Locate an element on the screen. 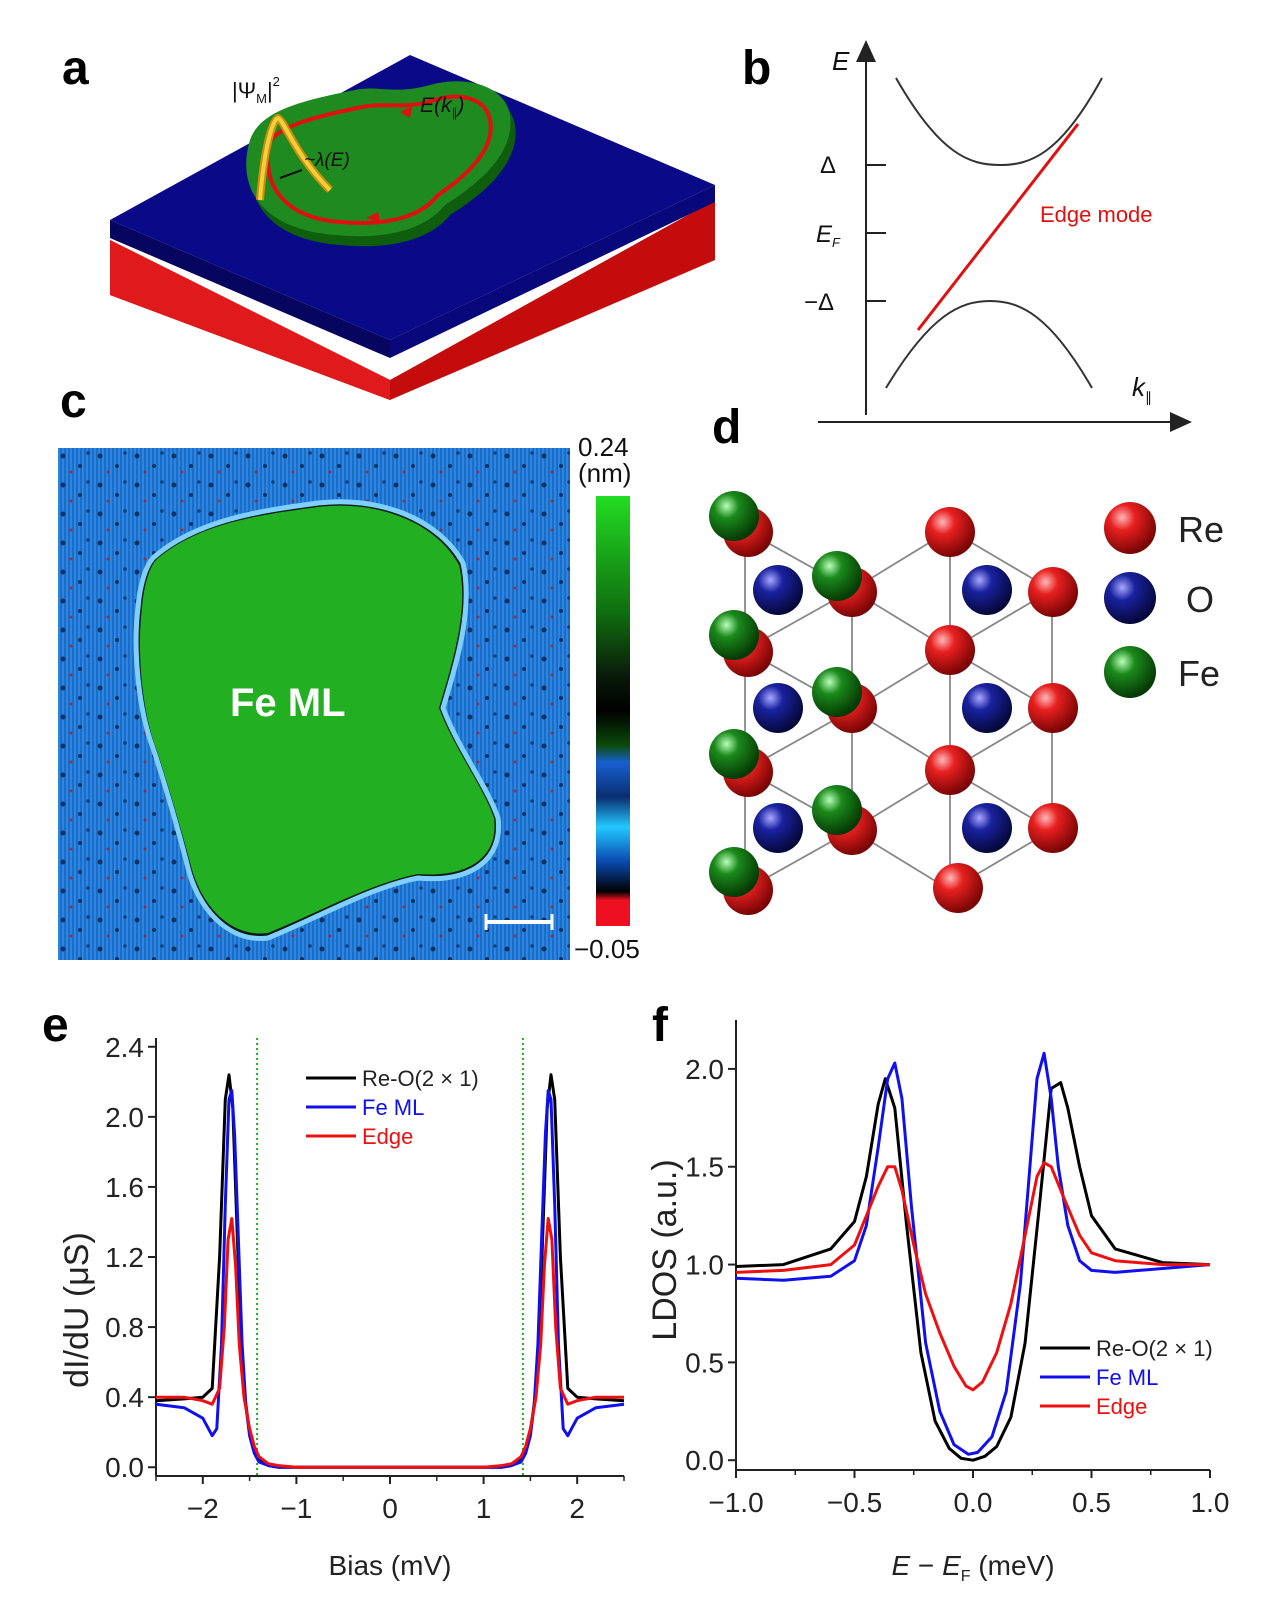 This screenshot has height=1622, width=1276. panel-c-stm-image: Fe ML is located at coordinates (314, 704).